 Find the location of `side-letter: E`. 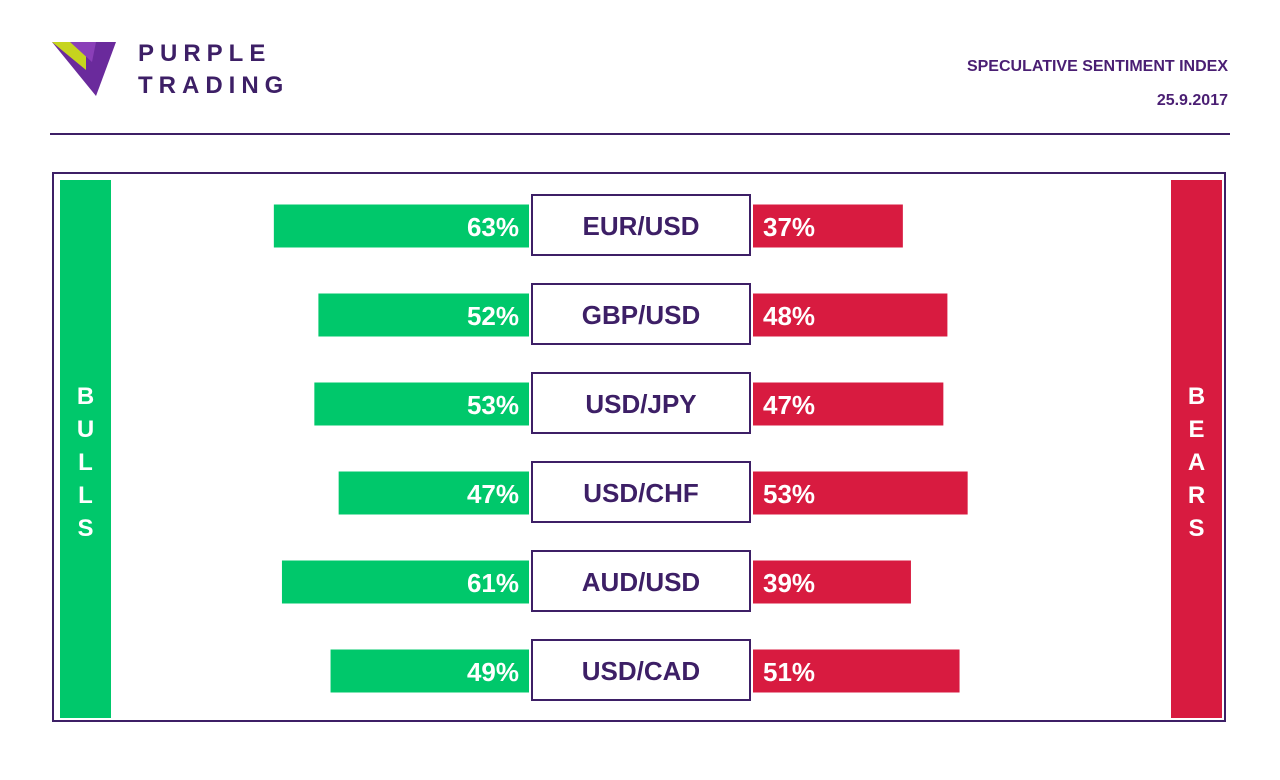

side-letter: E is located at coordinates (1196, 429).